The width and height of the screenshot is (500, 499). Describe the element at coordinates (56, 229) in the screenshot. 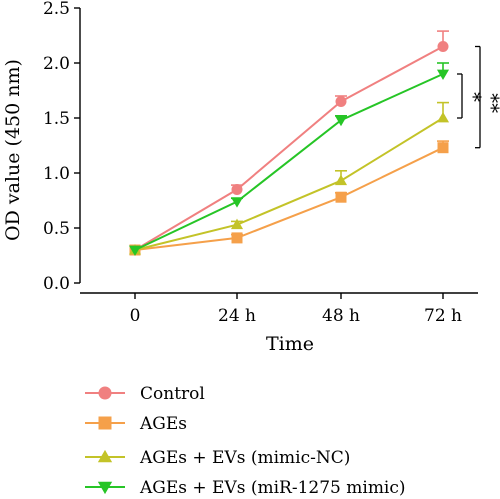

I see `y-tick-label: 0.5` at that location.